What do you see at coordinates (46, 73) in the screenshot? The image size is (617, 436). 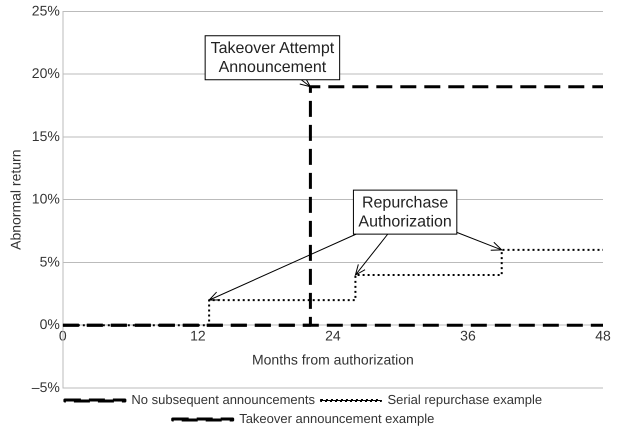 I see `y-tick-label: 20%` at bounding box center [46, 73].